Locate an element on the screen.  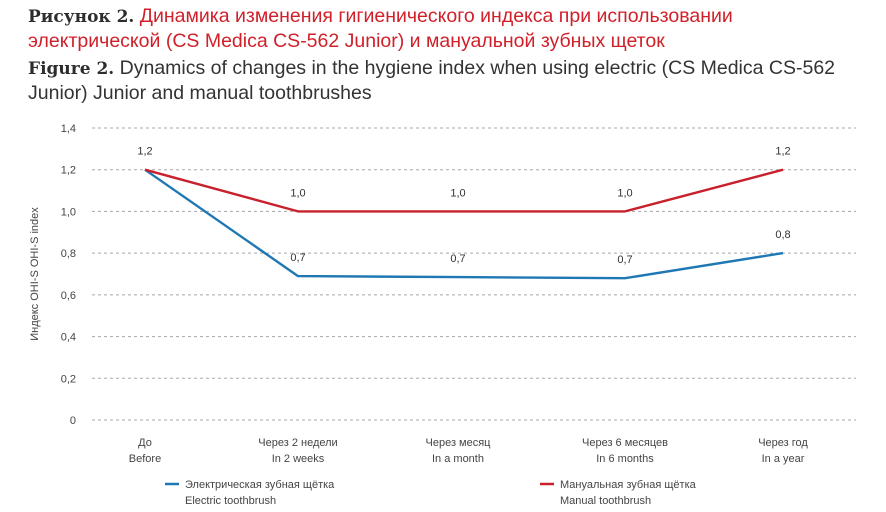
x-tick-label-en: In a year is located at coordinates (783, 459).